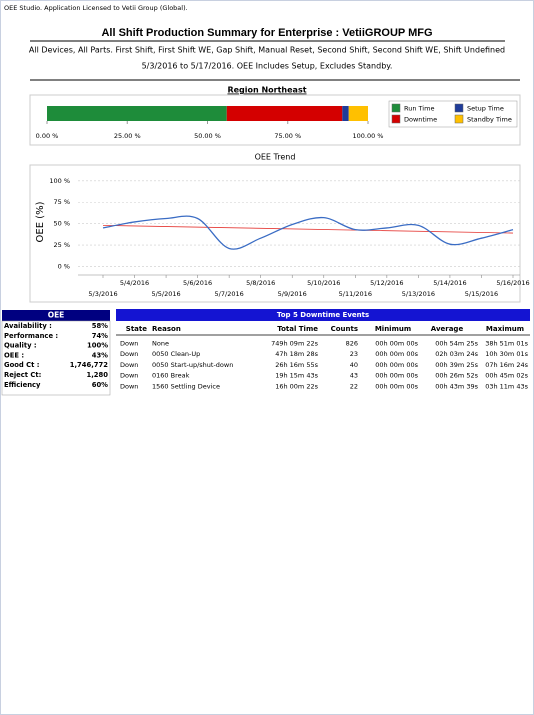  Describe the element at coordinates (295, 344) in the screenshot. I see `cell: 749h 09m 22s` at that location.